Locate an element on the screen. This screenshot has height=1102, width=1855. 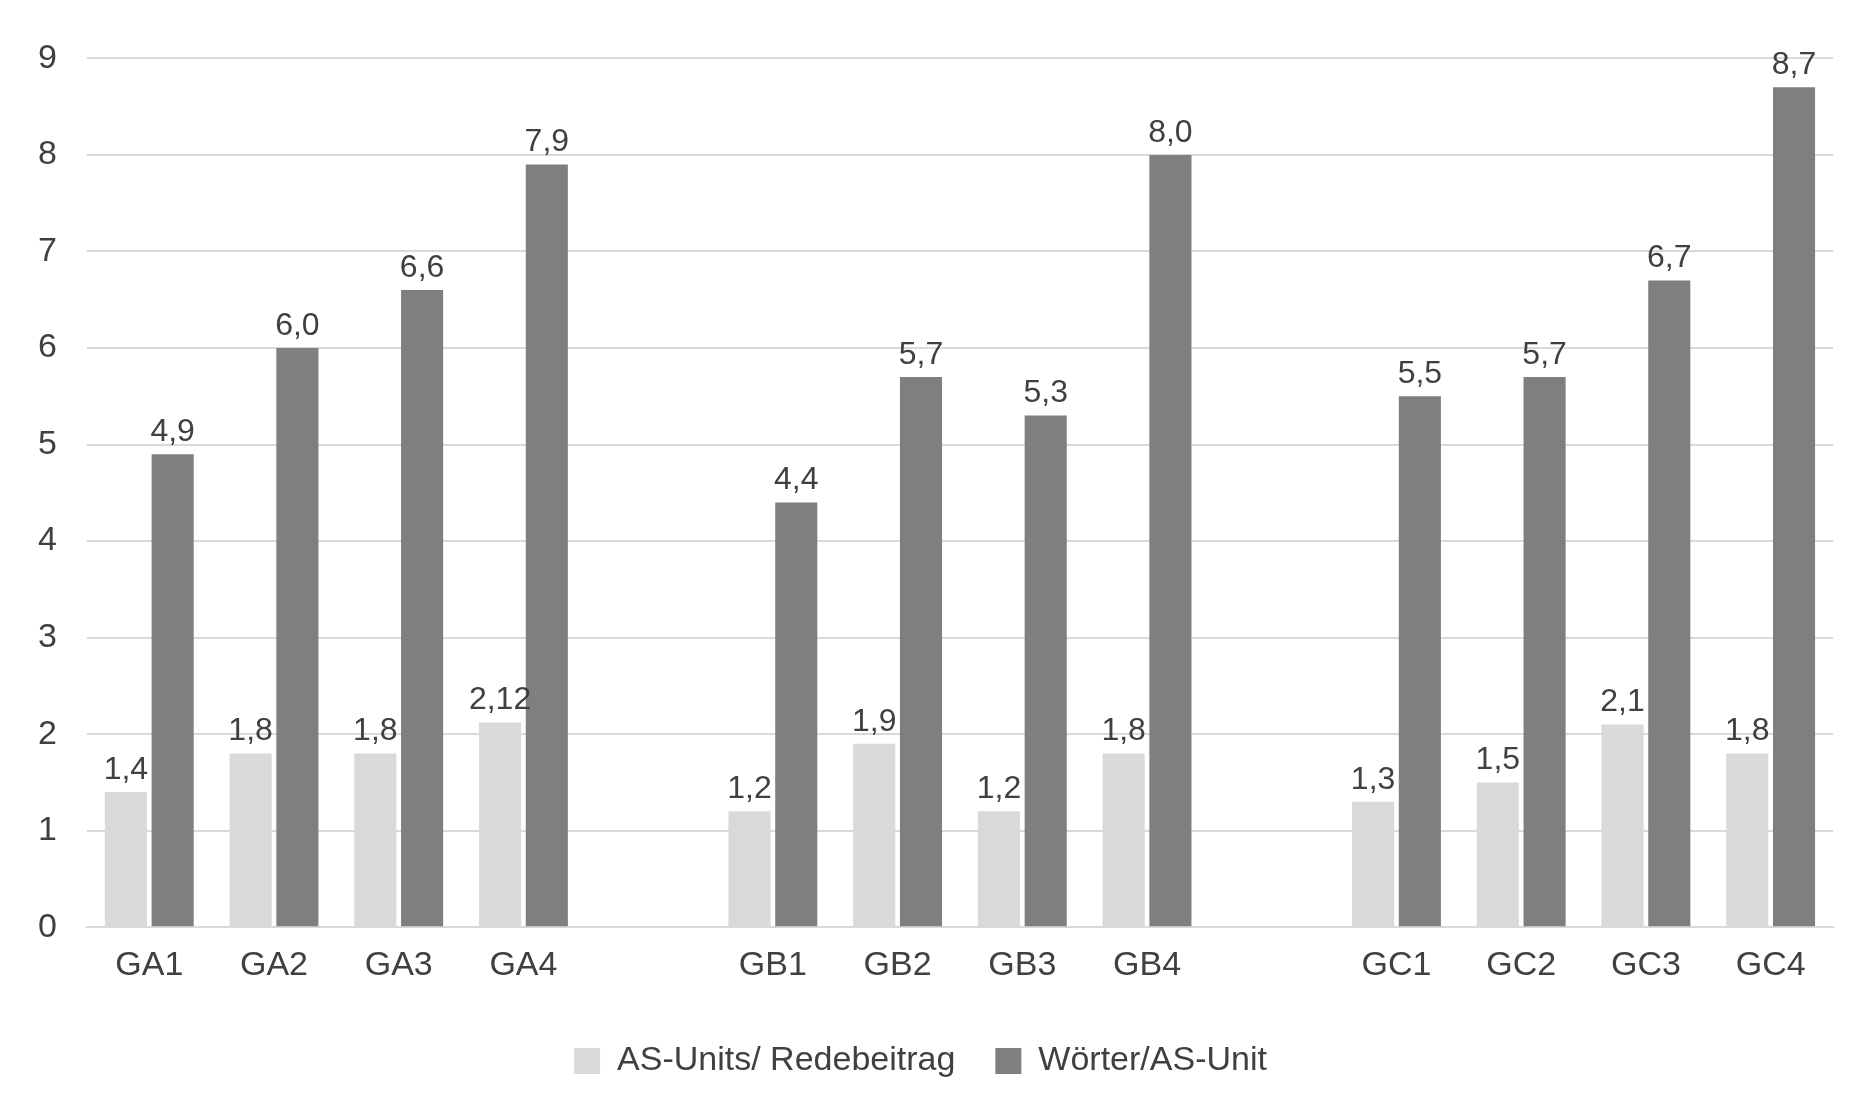
data-label: 1,4 is located at coordinates (126, 767).